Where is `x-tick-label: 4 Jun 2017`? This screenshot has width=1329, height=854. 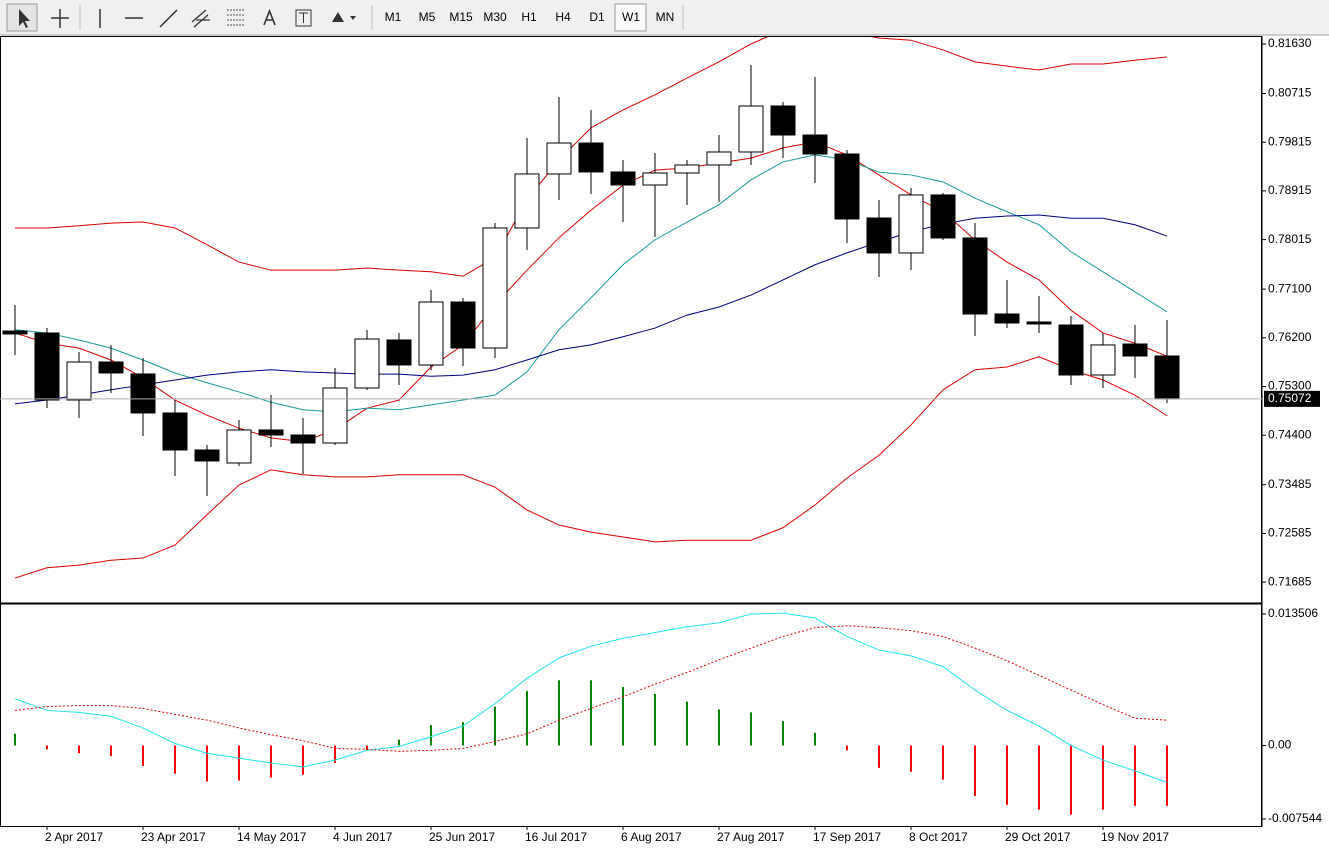 x-tick-label: 4 Jun 2017 is located at coordinates (363, 837).